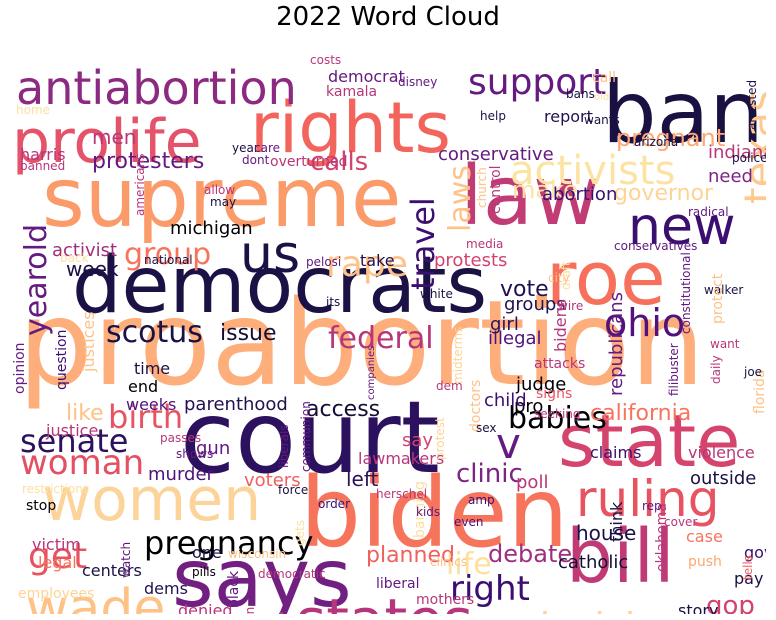 Image resolution: width=776 pixels, height=620 pixels. What do you see at coordinates (601, 97) in the screenshot?
I see `word-old: old` at bounding box center [601, 97].